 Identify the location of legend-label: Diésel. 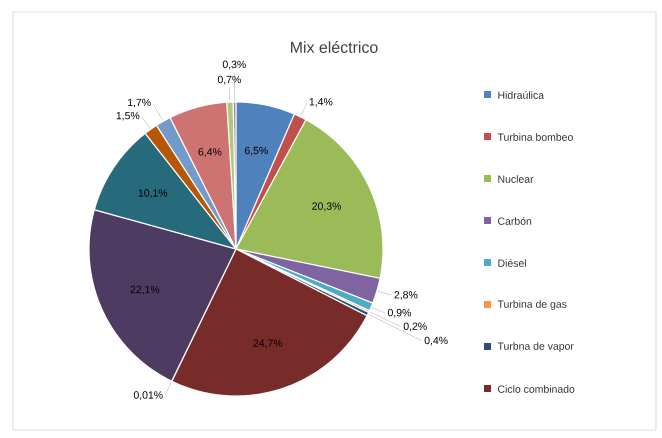
(512, 263).